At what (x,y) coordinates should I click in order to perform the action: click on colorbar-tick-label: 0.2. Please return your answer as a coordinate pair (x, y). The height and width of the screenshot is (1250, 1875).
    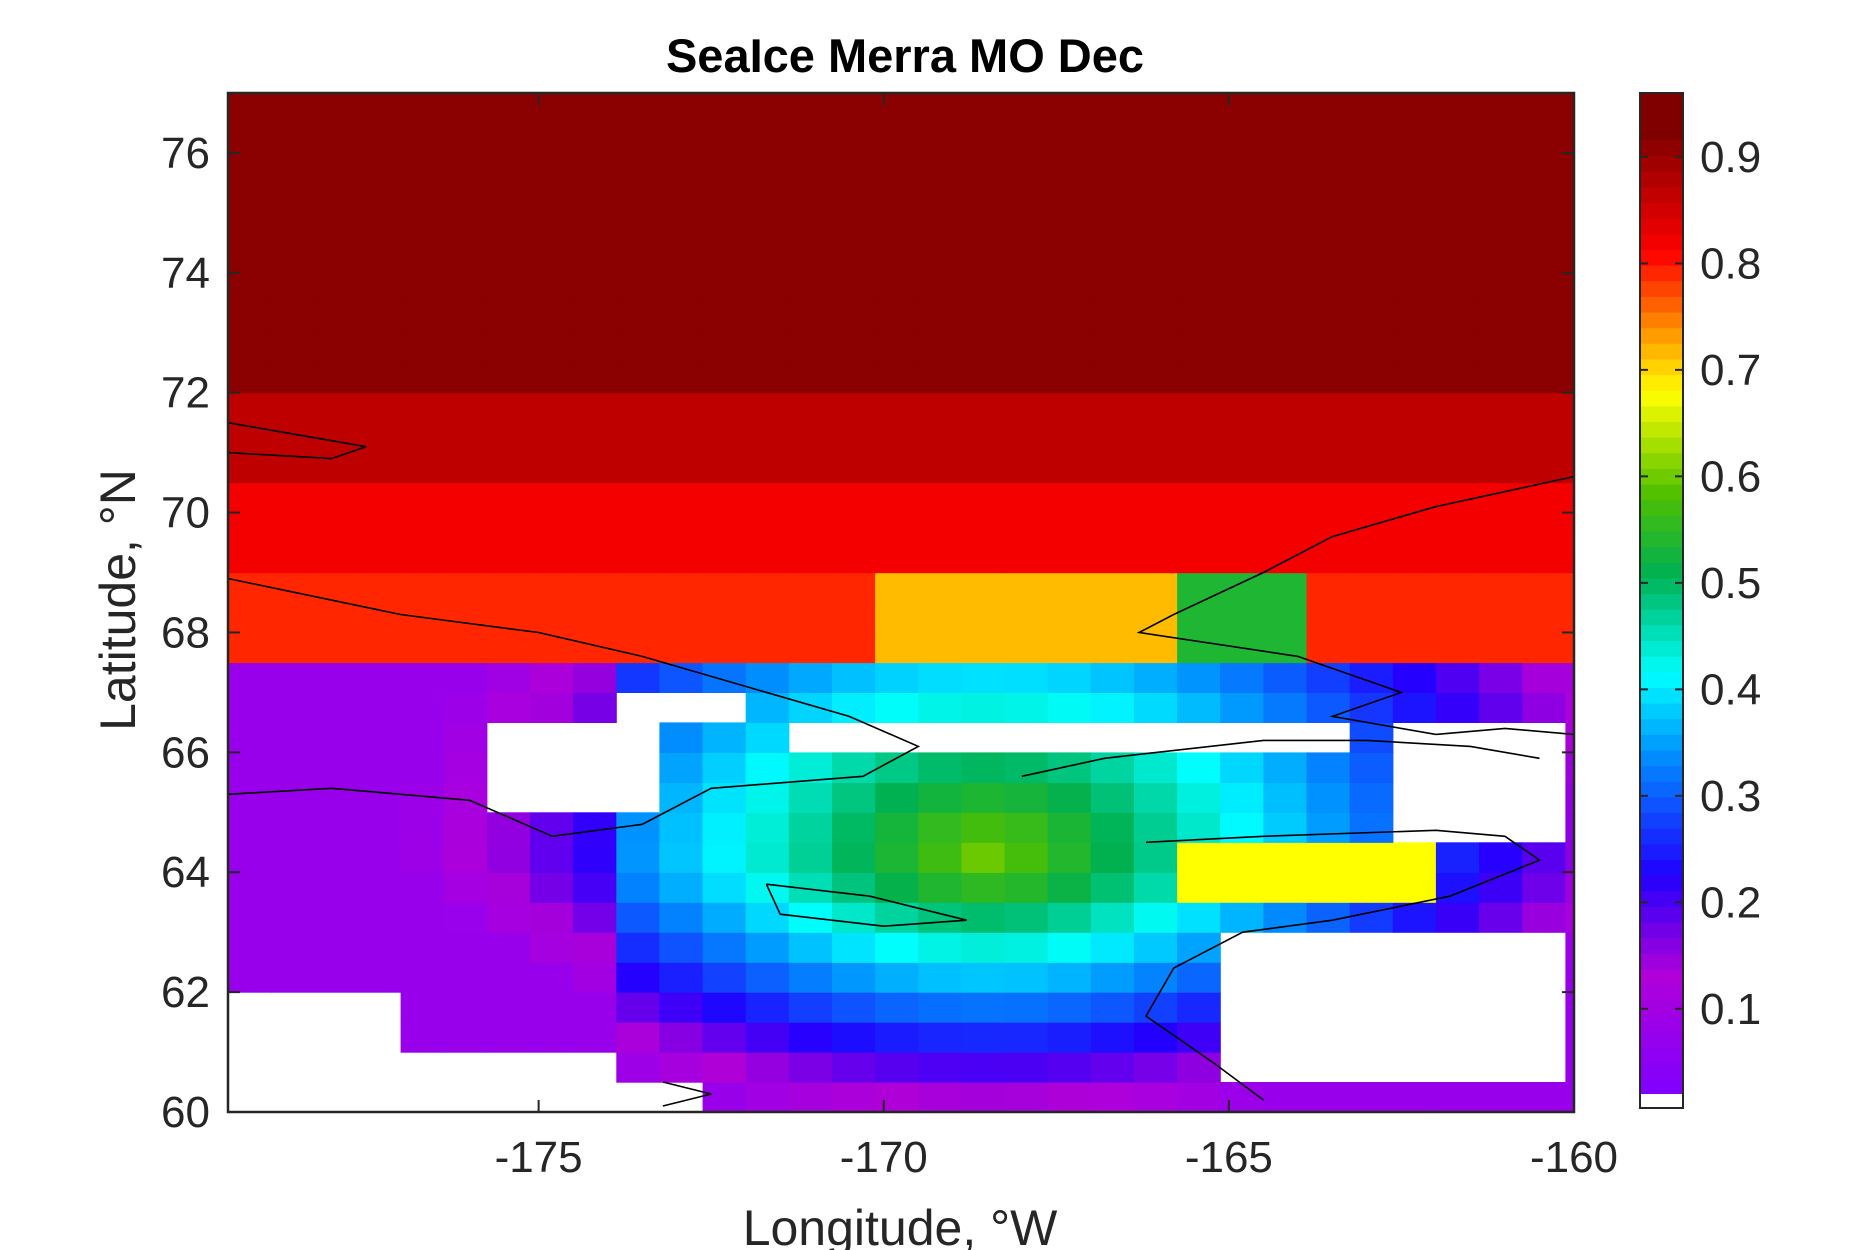
    Looking at the image, I should click on (1730, 902).